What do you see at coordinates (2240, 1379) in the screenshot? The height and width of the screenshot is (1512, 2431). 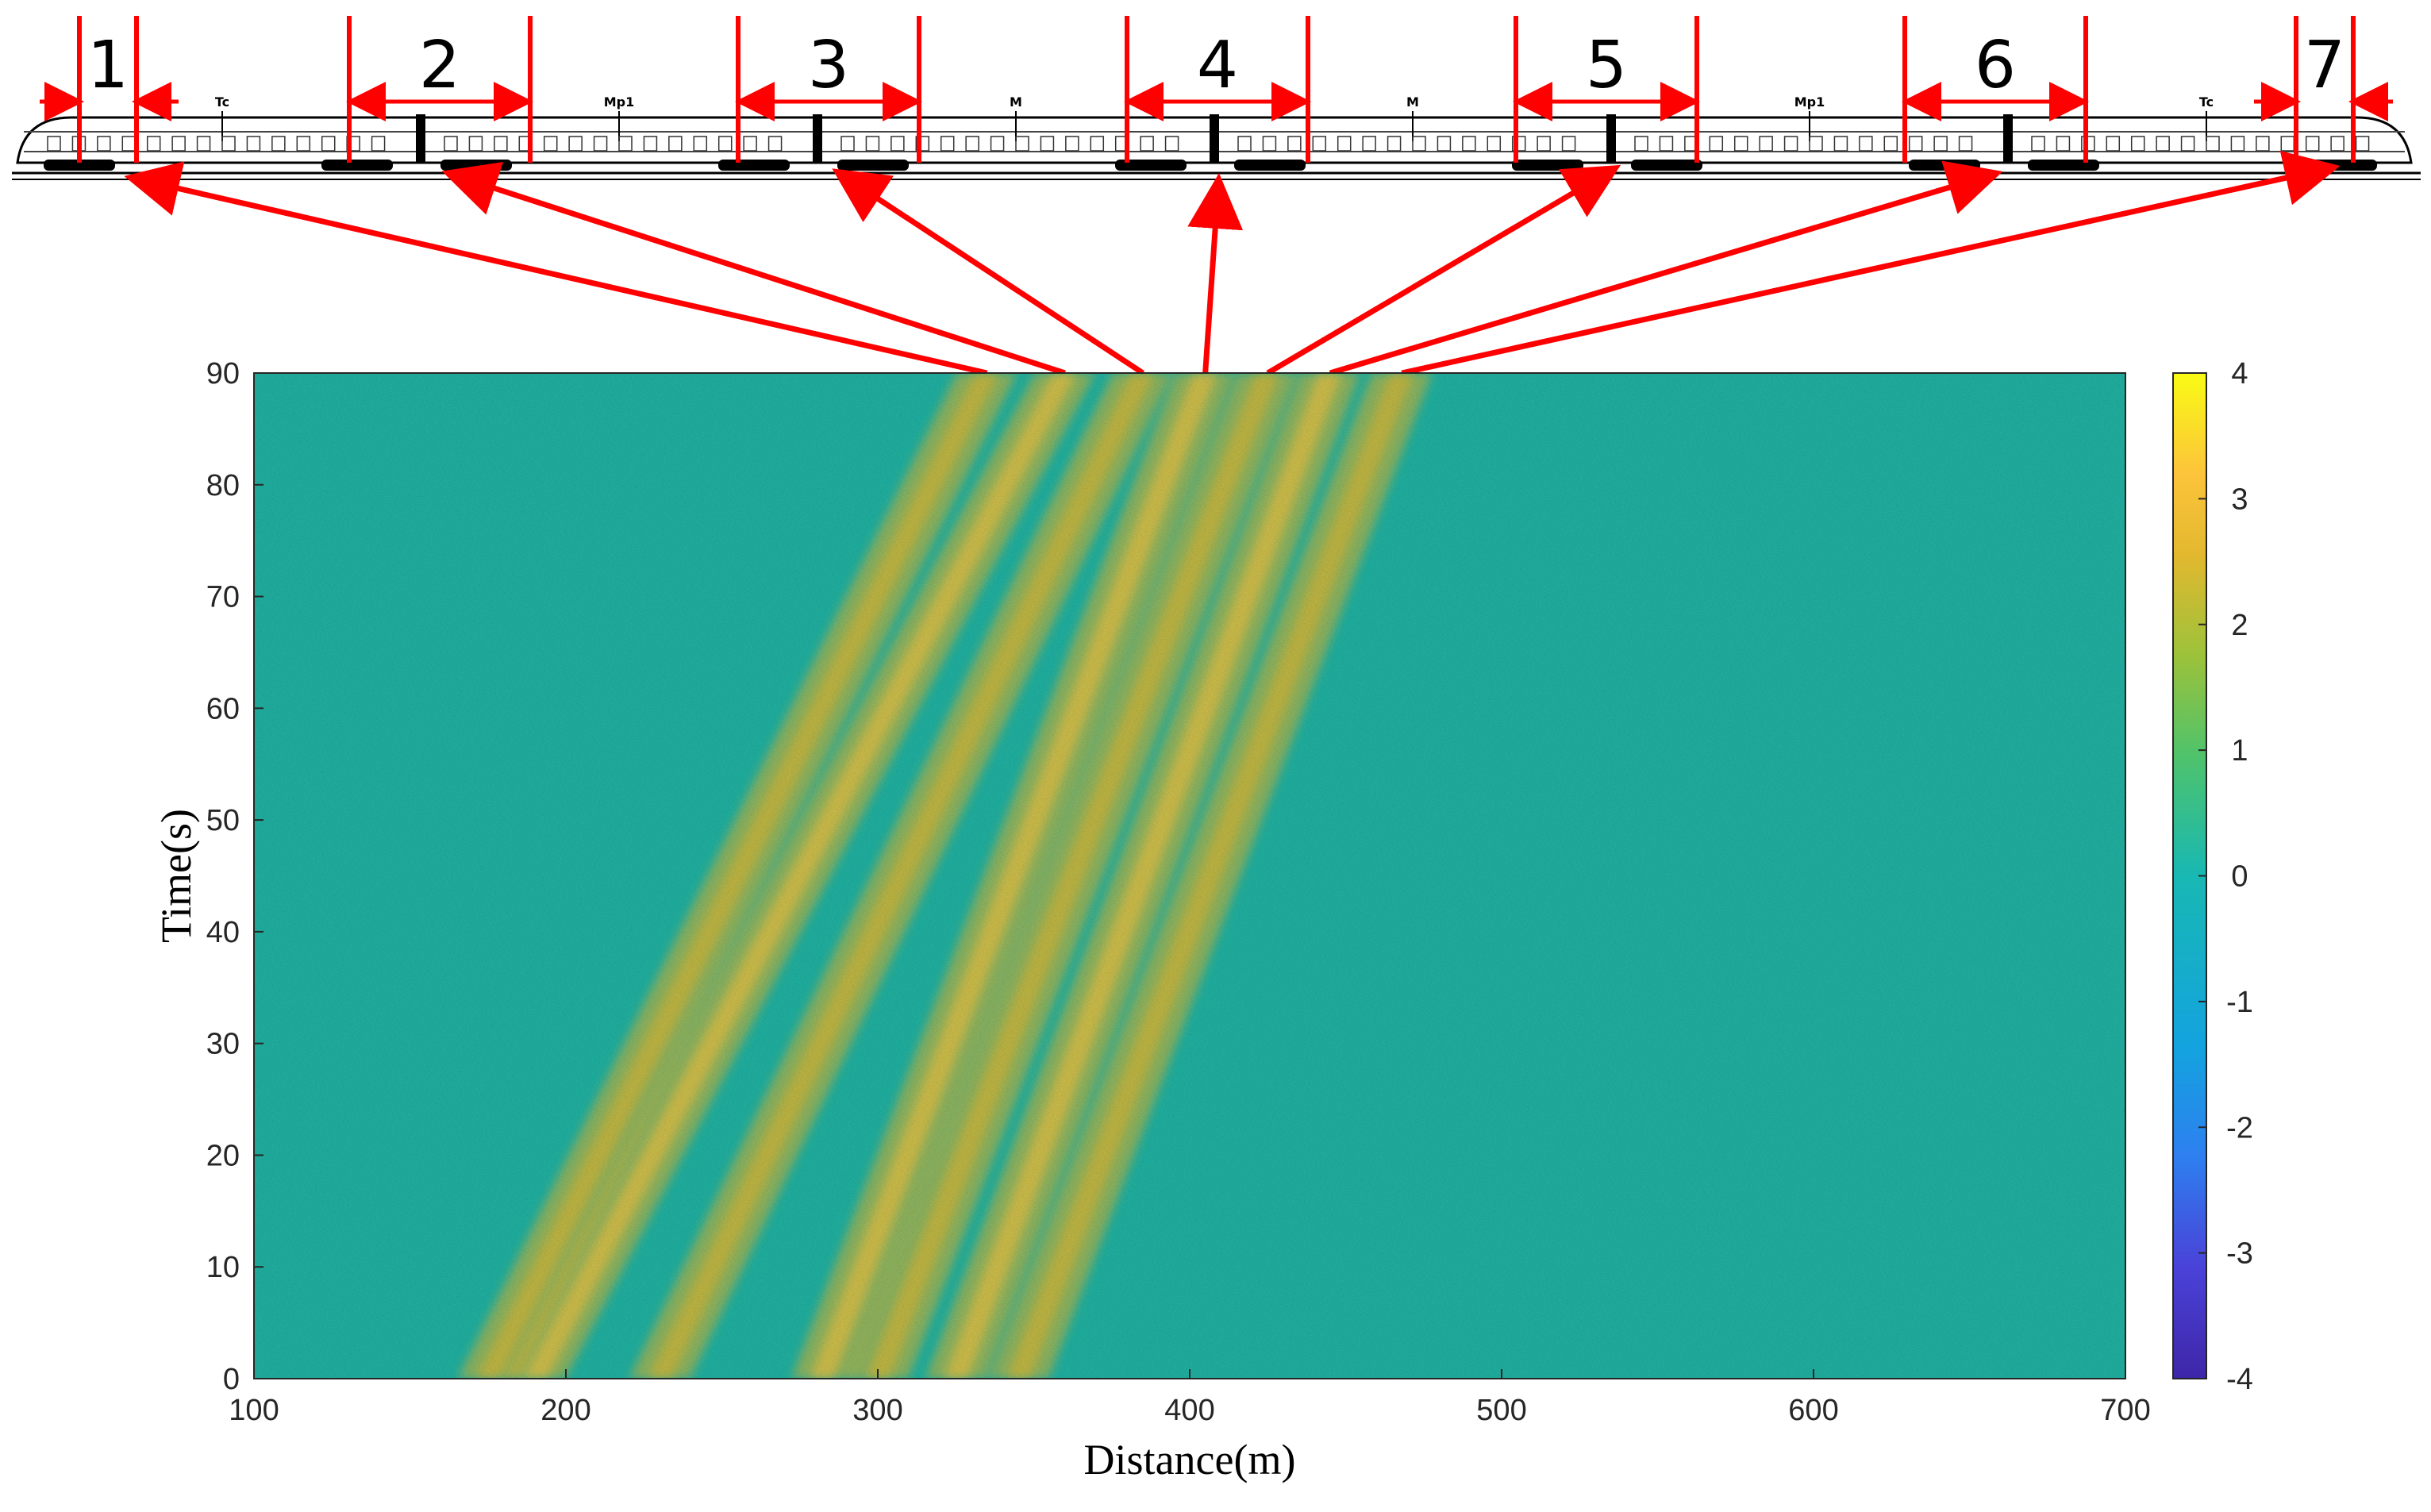 I see `colorbar-tick-label: -4` at bounding box center [2240, 1379].